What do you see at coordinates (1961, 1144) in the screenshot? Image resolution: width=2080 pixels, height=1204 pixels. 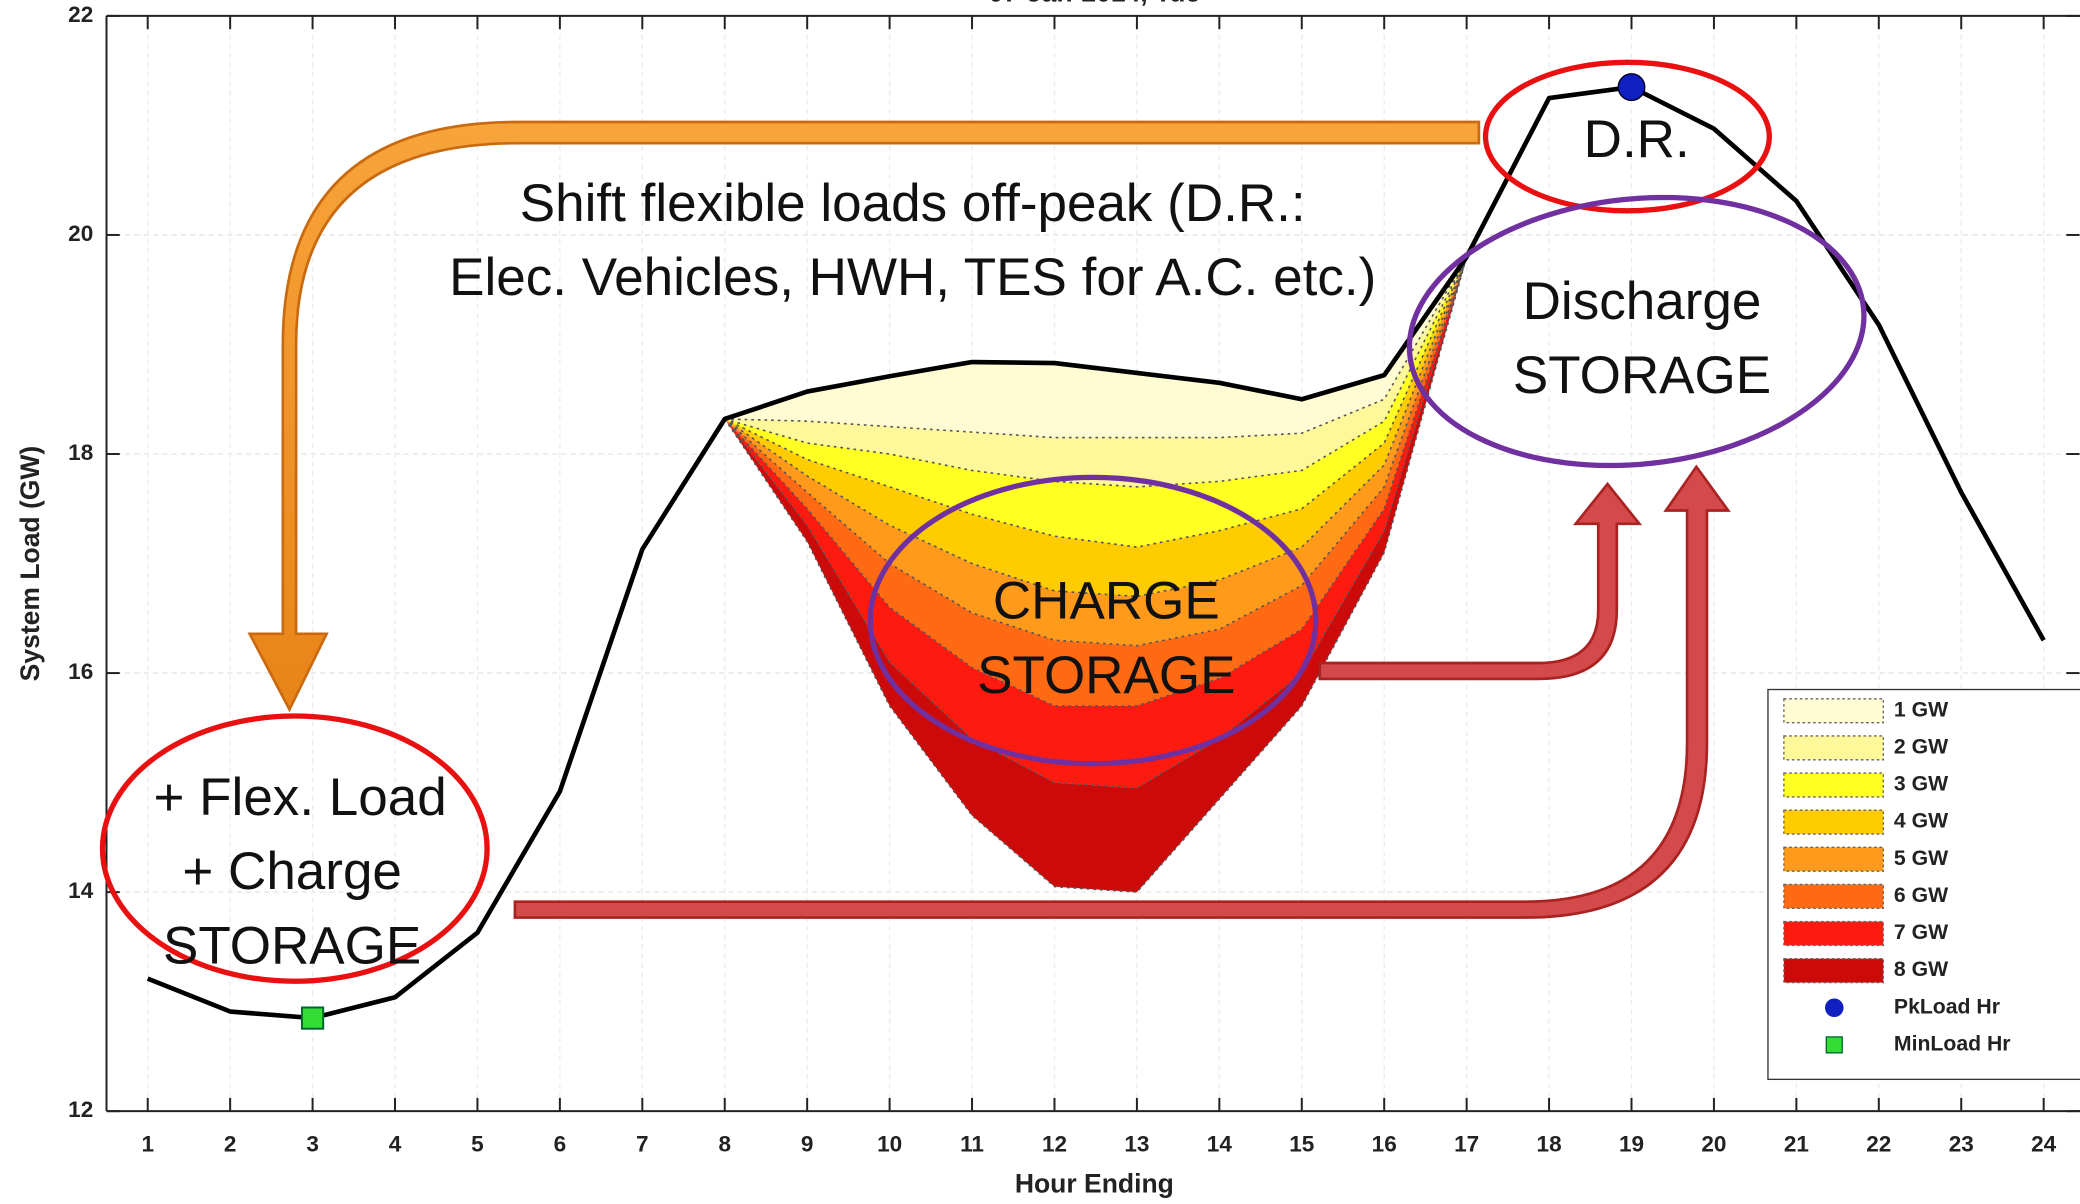 I see `x-tick-label: 23` at bounding box center [1961, 1144].